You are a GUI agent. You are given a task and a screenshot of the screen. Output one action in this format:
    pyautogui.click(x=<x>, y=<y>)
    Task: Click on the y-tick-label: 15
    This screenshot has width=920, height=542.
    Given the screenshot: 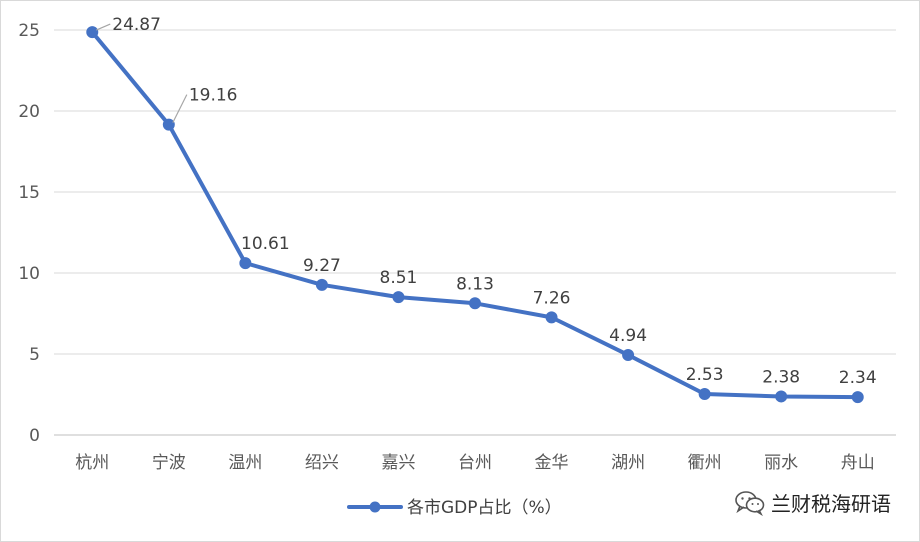 What is the action you would take?
    pyautogui.click(x=29, y=193)
    